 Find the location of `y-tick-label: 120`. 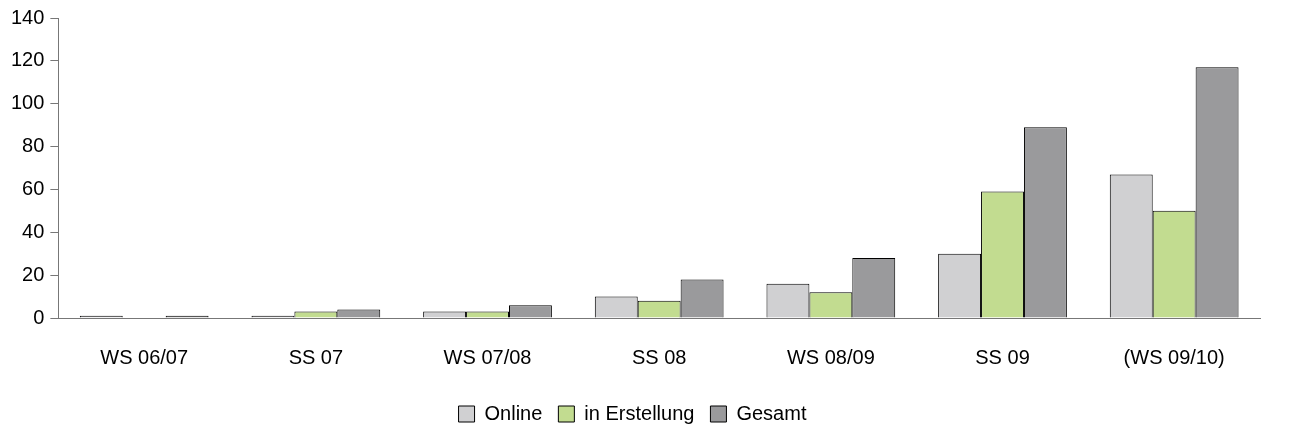

y-tick-label: 120 is located at coordinates (27, 59).